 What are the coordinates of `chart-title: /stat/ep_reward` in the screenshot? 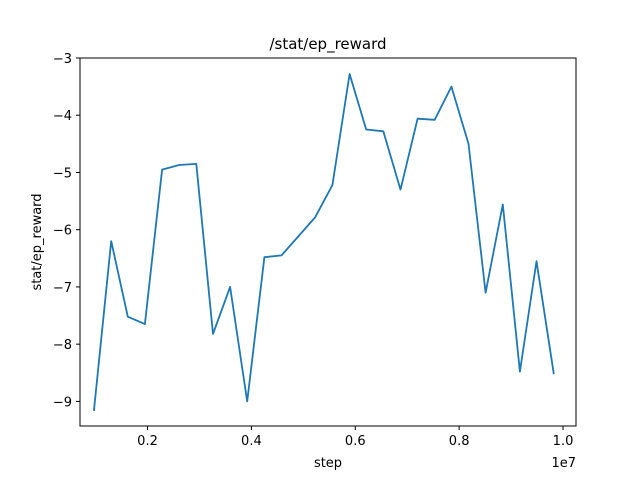 It's located at (327, 44).